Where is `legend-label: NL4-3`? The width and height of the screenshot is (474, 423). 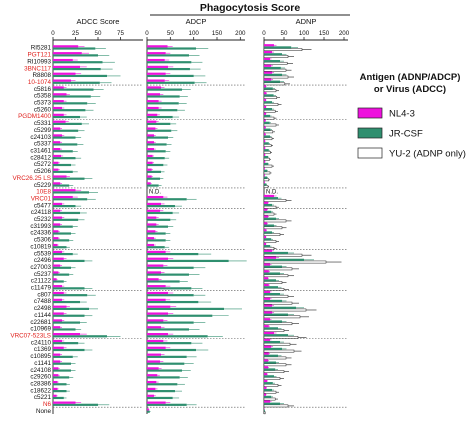 legend-label: NL4-3 is located at coordinates (402, 114).